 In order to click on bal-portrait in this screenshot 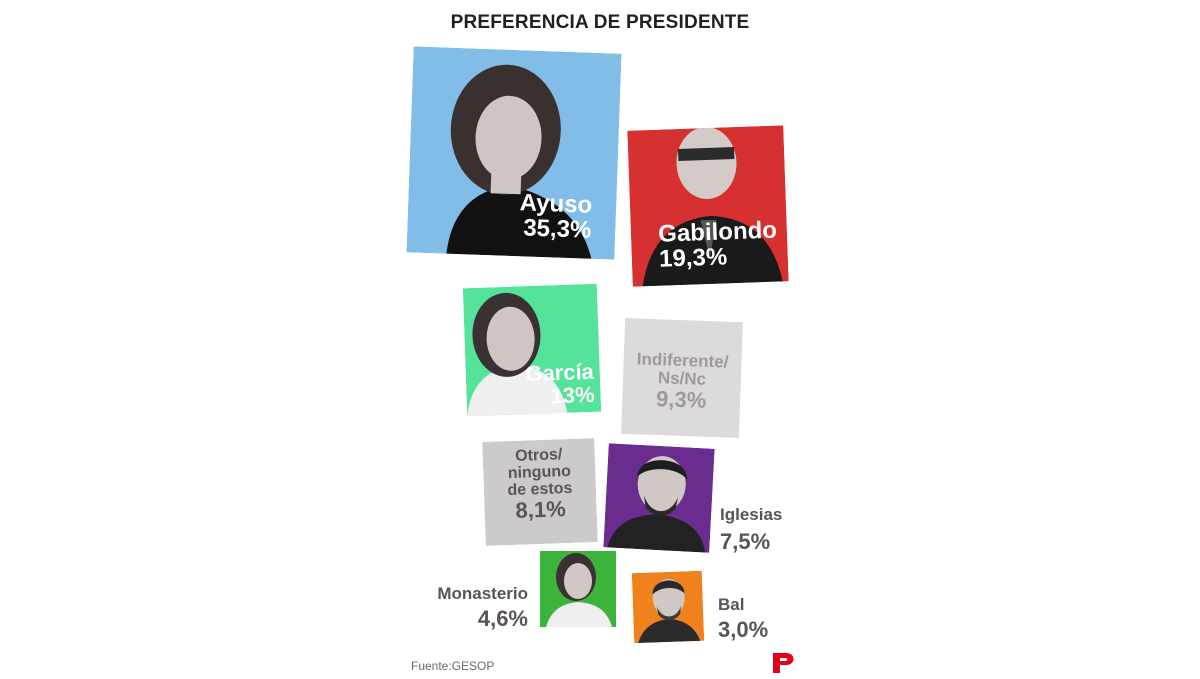, I will do `click(668, 607)`.